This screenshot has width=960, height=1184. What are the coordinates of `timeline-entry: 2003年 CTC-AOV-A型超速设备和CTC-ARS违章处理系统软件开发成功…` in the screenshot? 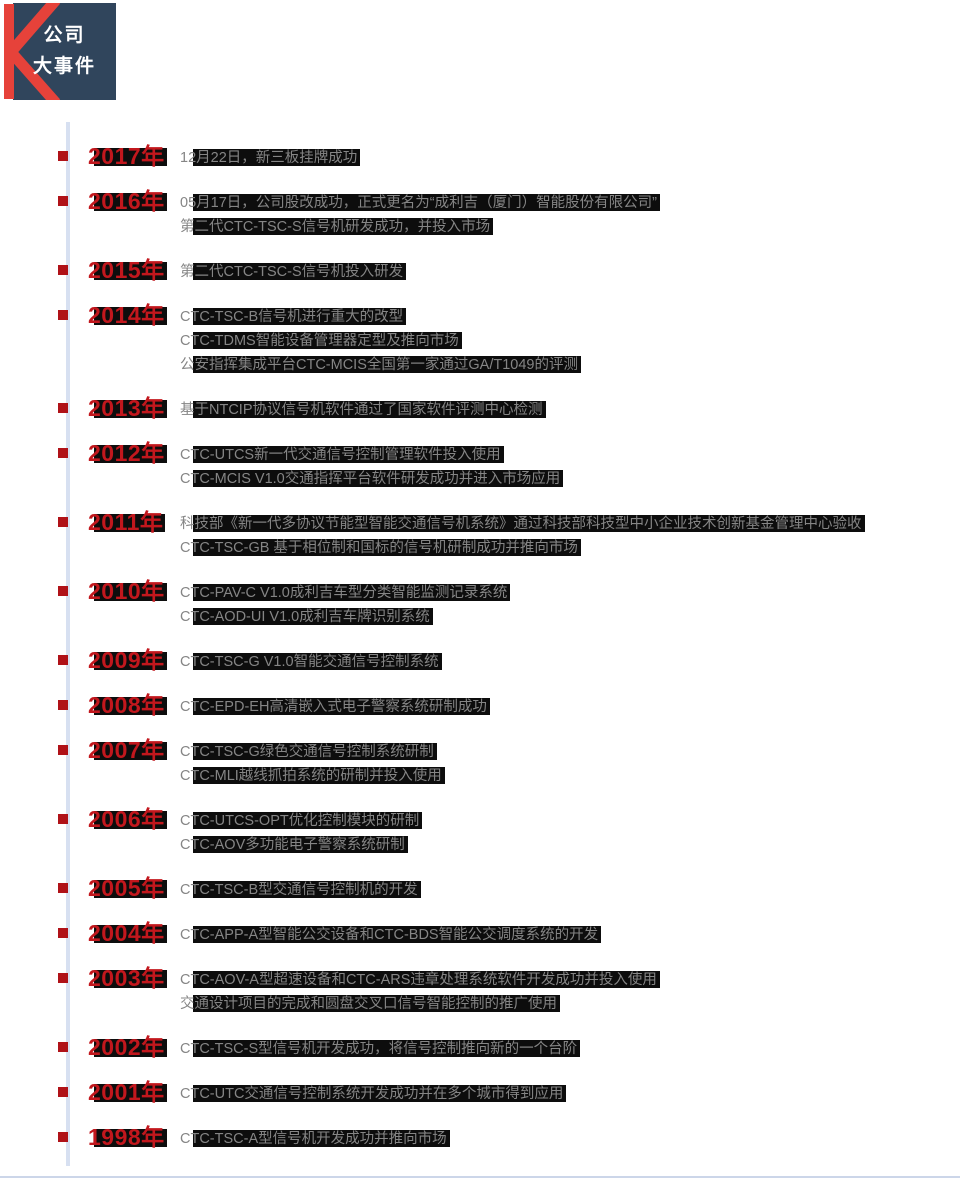 It's located at (480, 990).